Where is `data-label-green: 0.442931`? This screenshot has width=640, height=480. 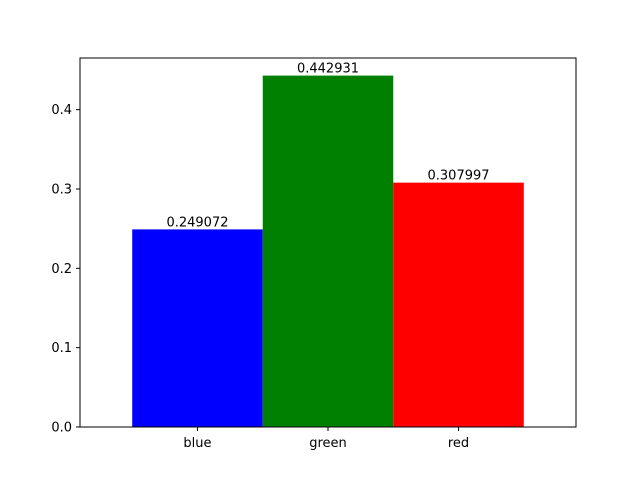 data-label-green: 0.442931 is located at coordinates (328, 69).